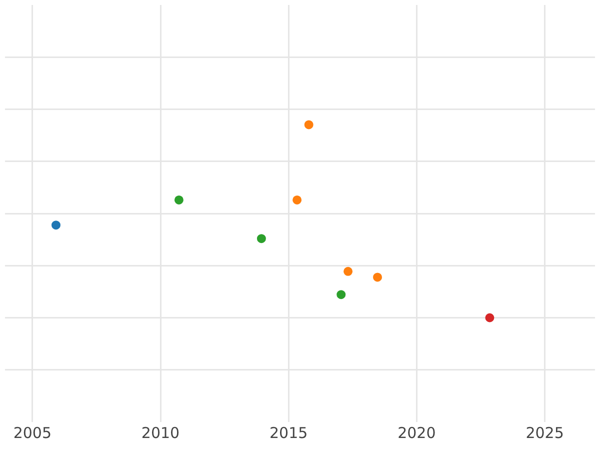 This screenshot has height=450, width=600. I want to click on x-tick-label: 2025, so click(545, 433).